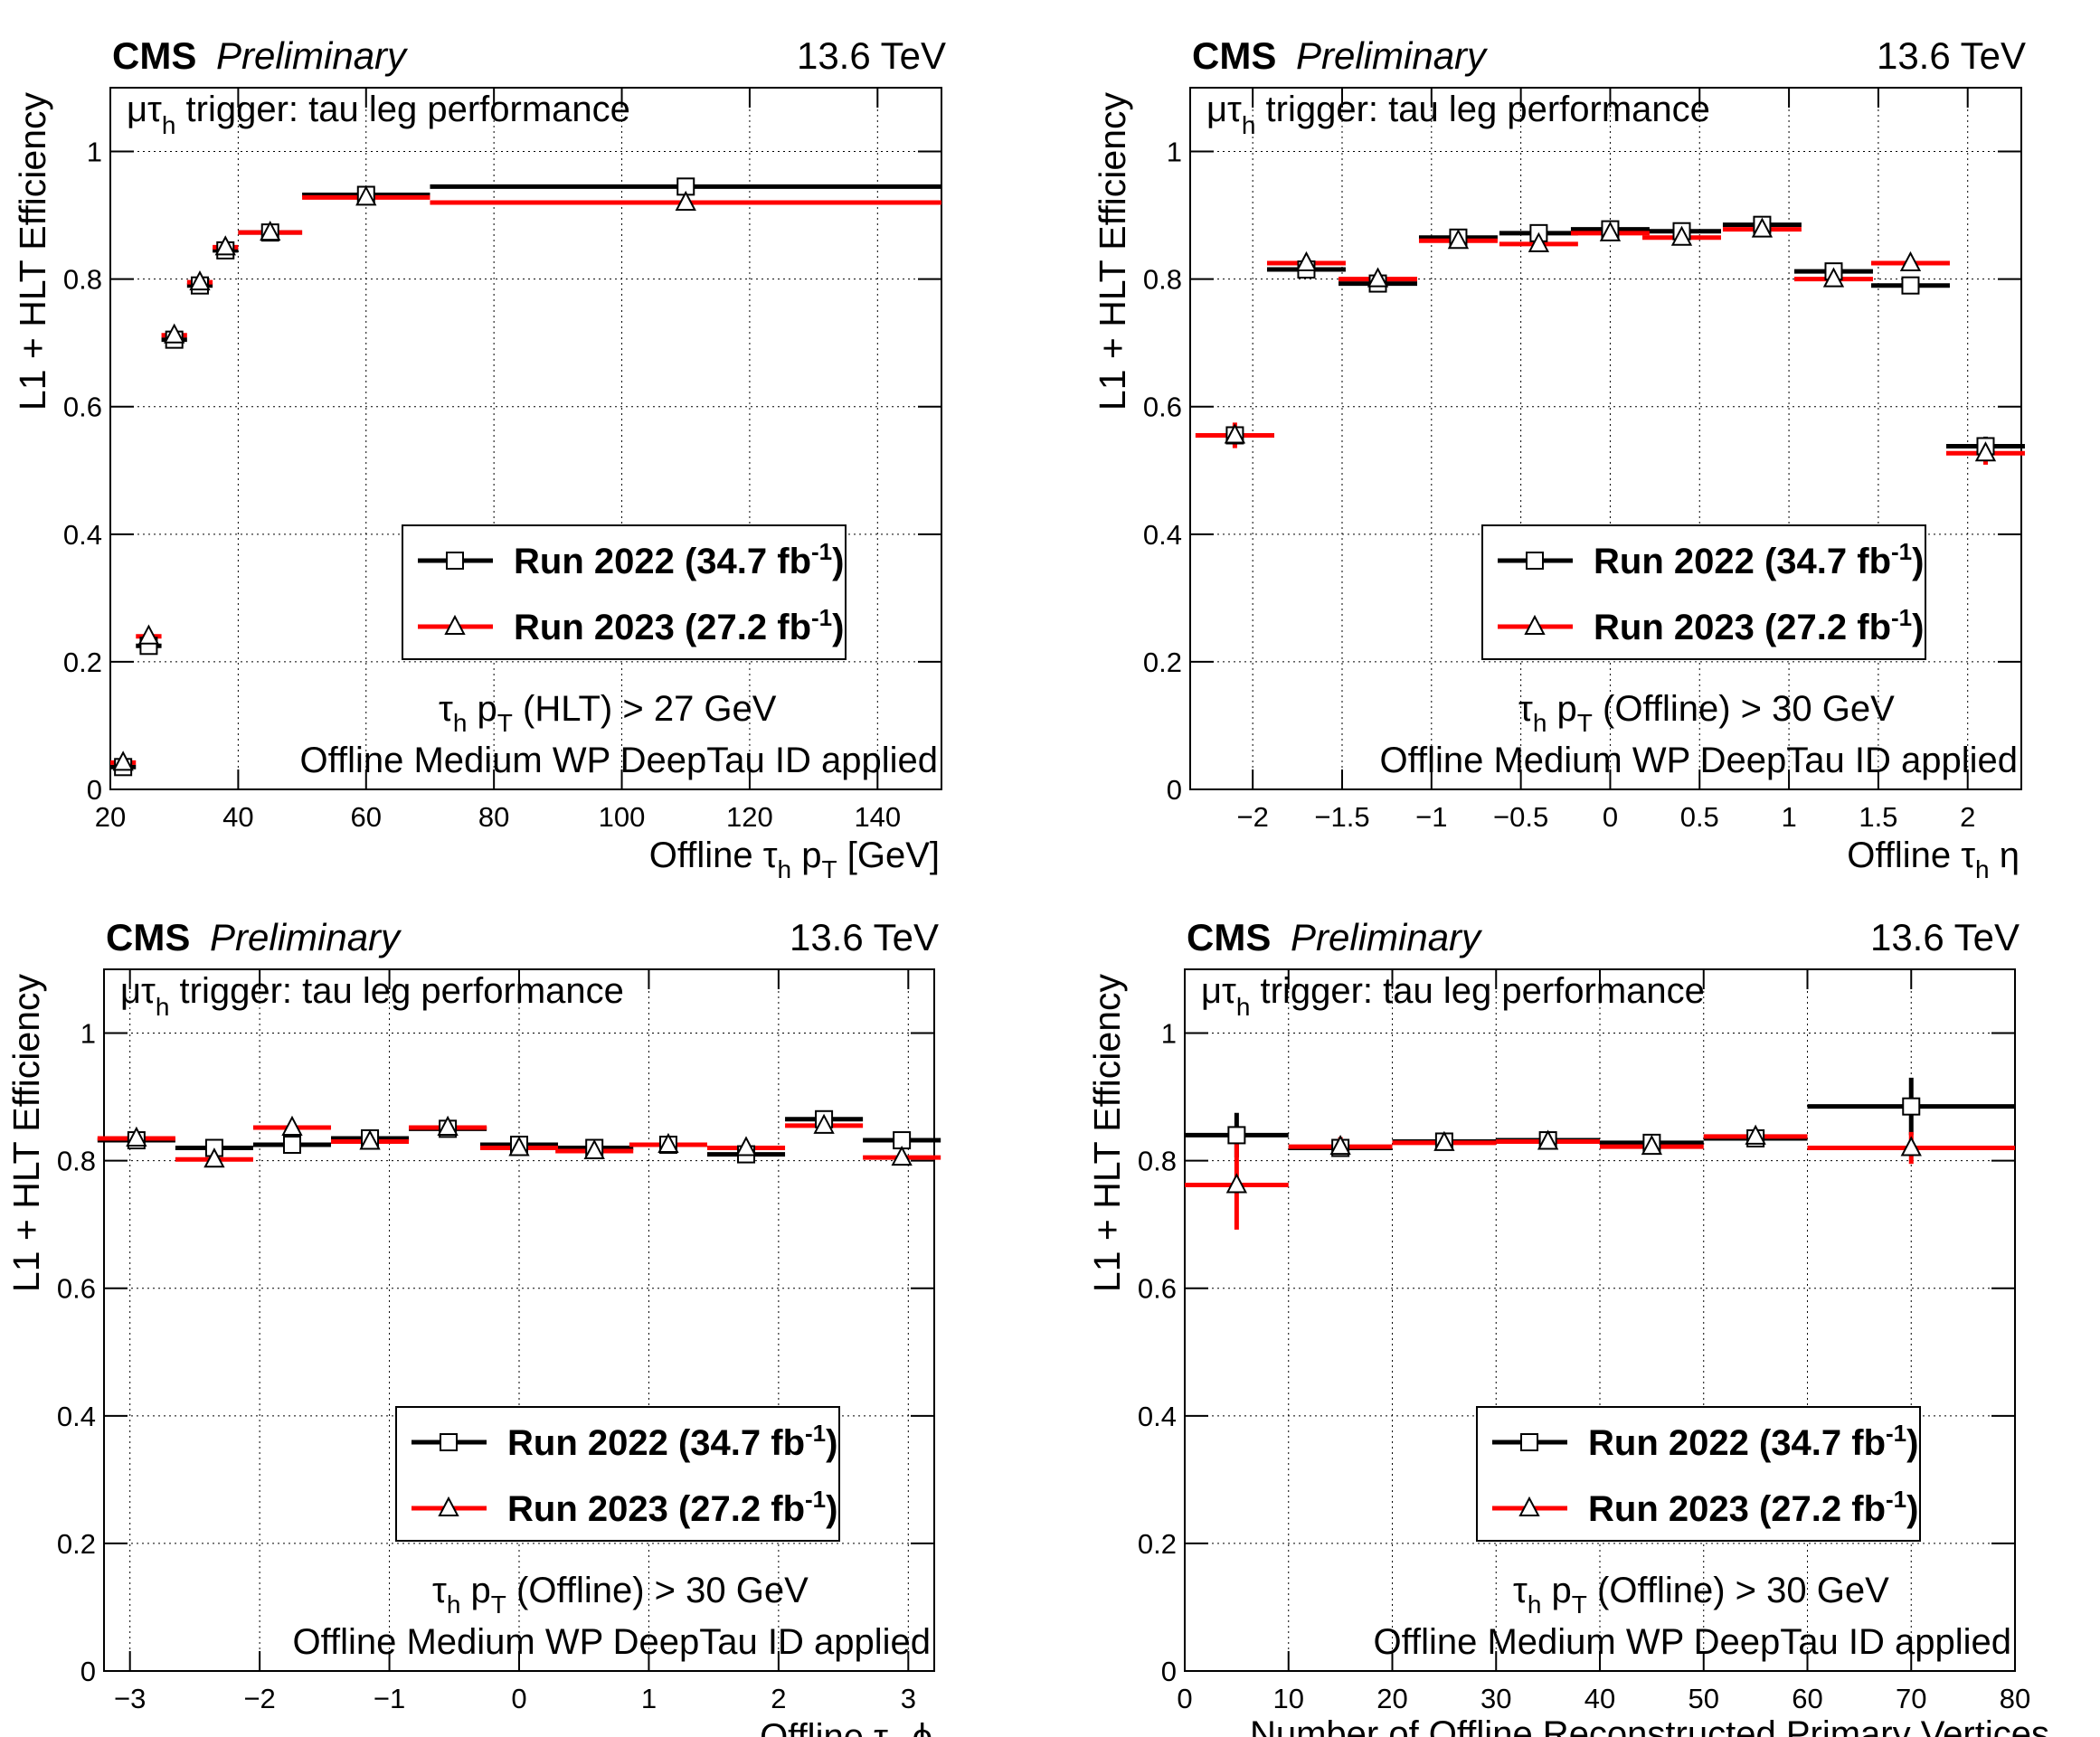 The image size is (2100, 1737). What do you see at coordinates (154, 55) in the screenshot?
I see `cms-label: CMS` at bounding box center [154, 55].